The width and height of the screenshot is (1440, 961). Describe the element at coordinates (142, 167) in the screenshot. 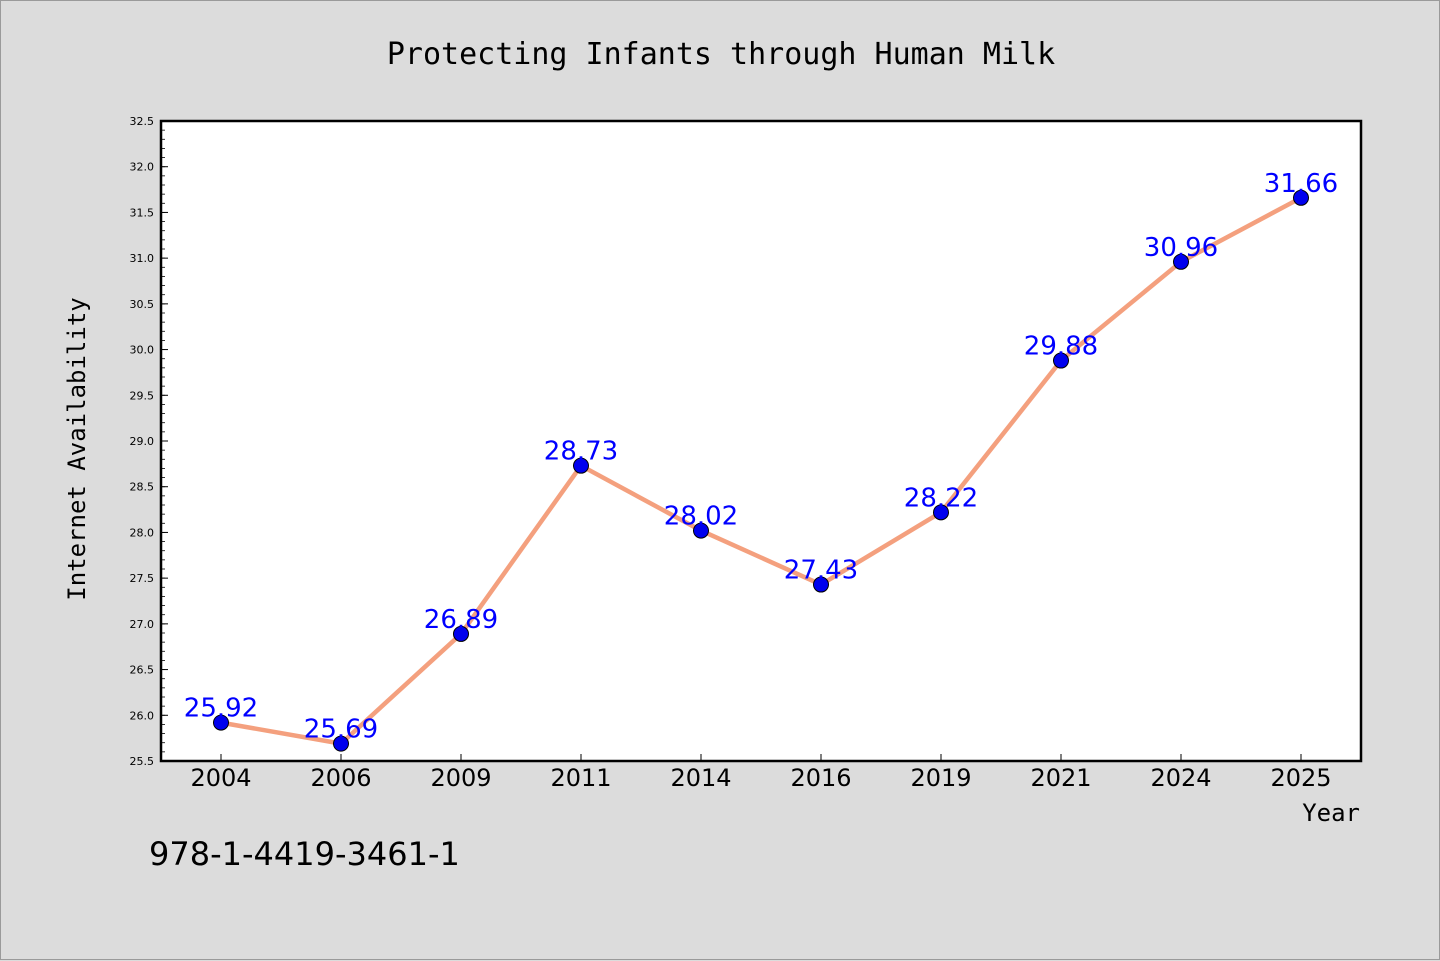

I see `y-tick-label: 32.0` at that location.